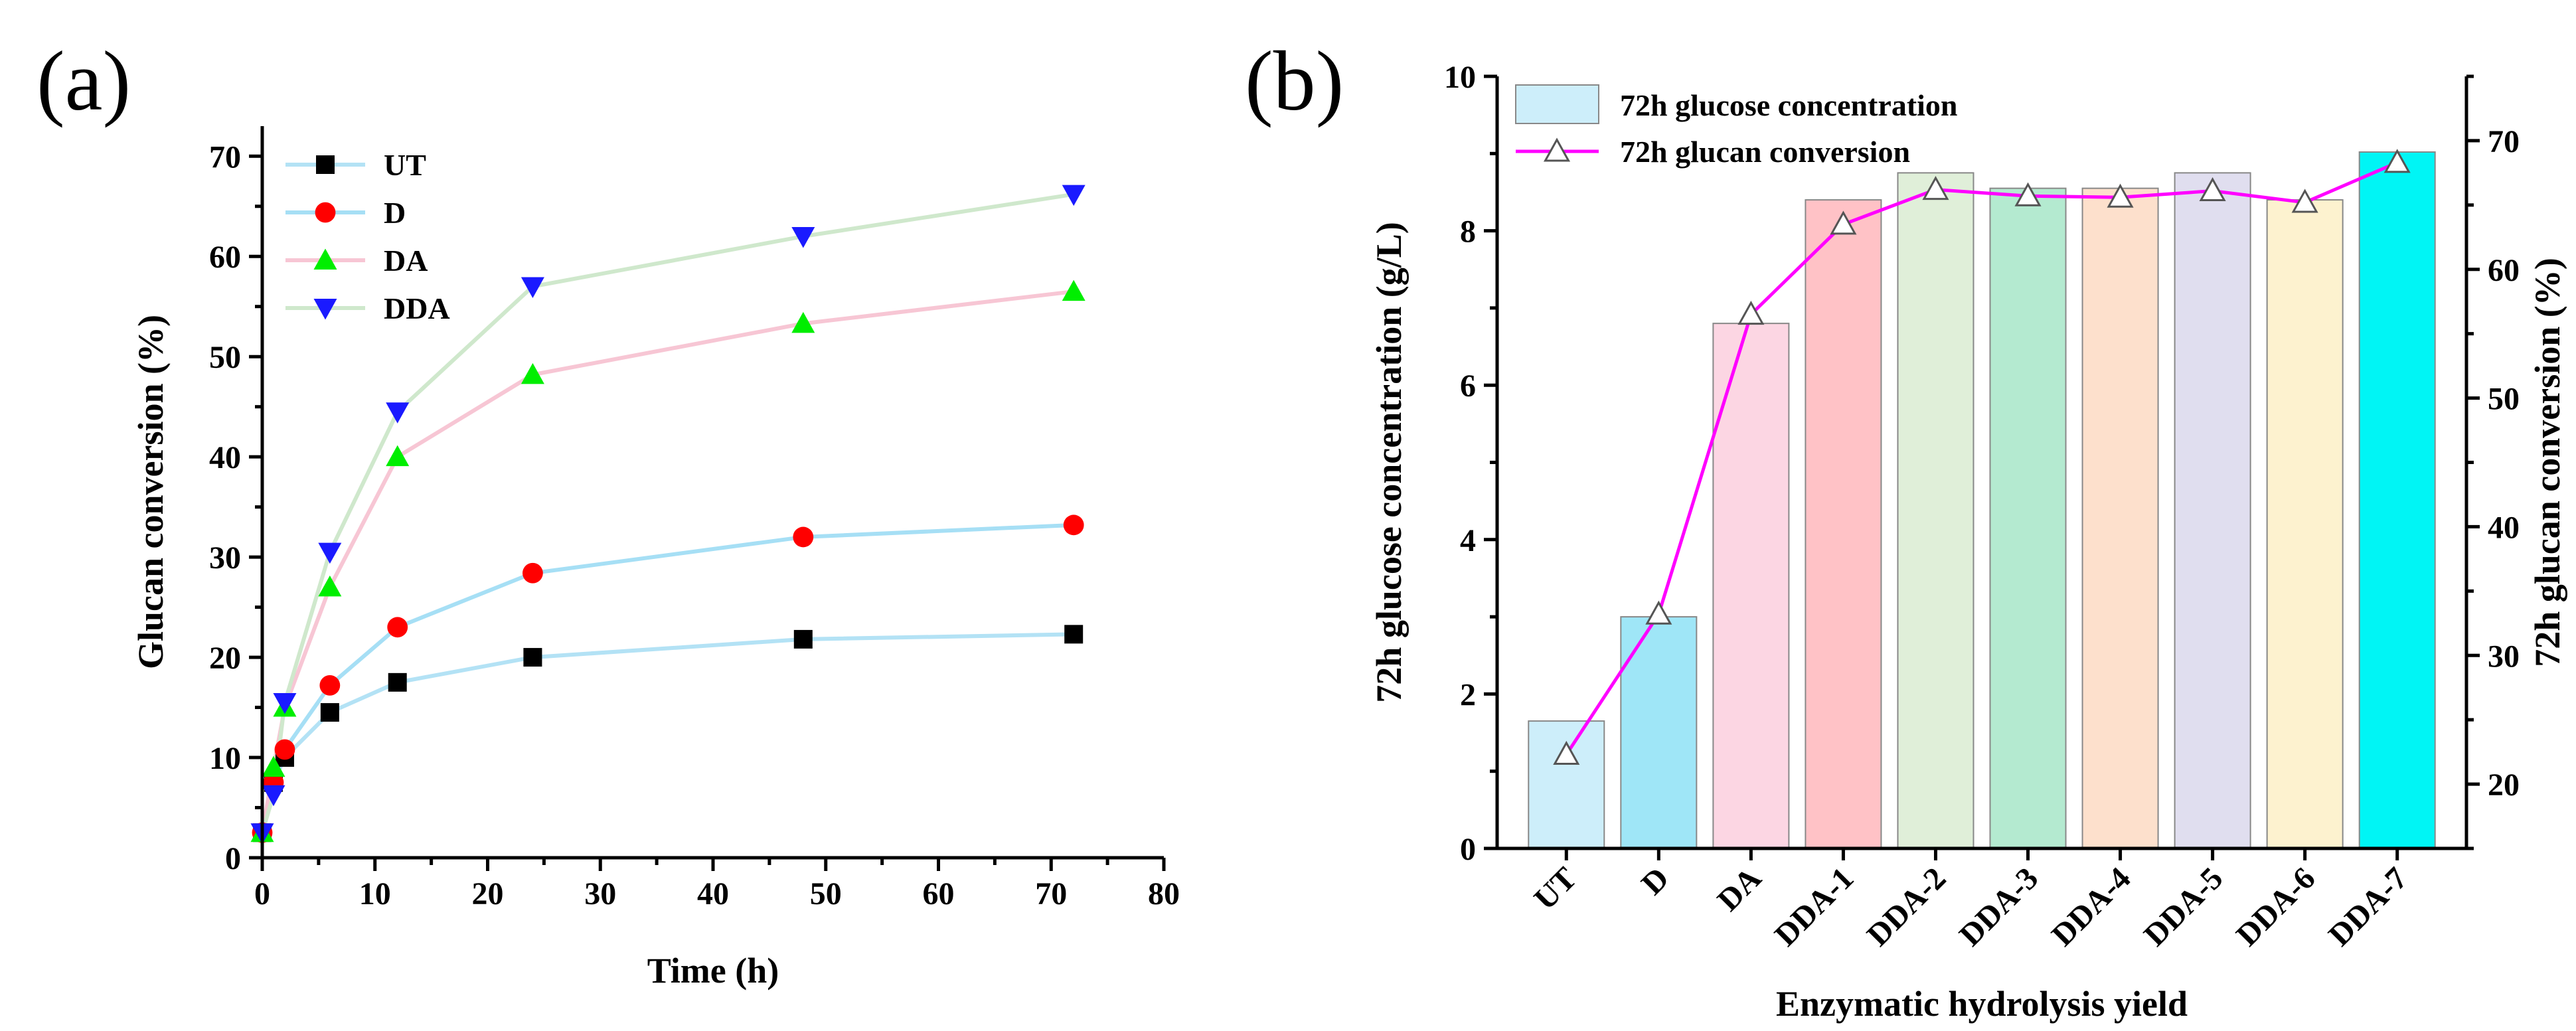  What do you see at coordinates (713, 894) in the screenshot?
I see `chart-a-x-tick-label: 40` at bounding box center [713, 894].